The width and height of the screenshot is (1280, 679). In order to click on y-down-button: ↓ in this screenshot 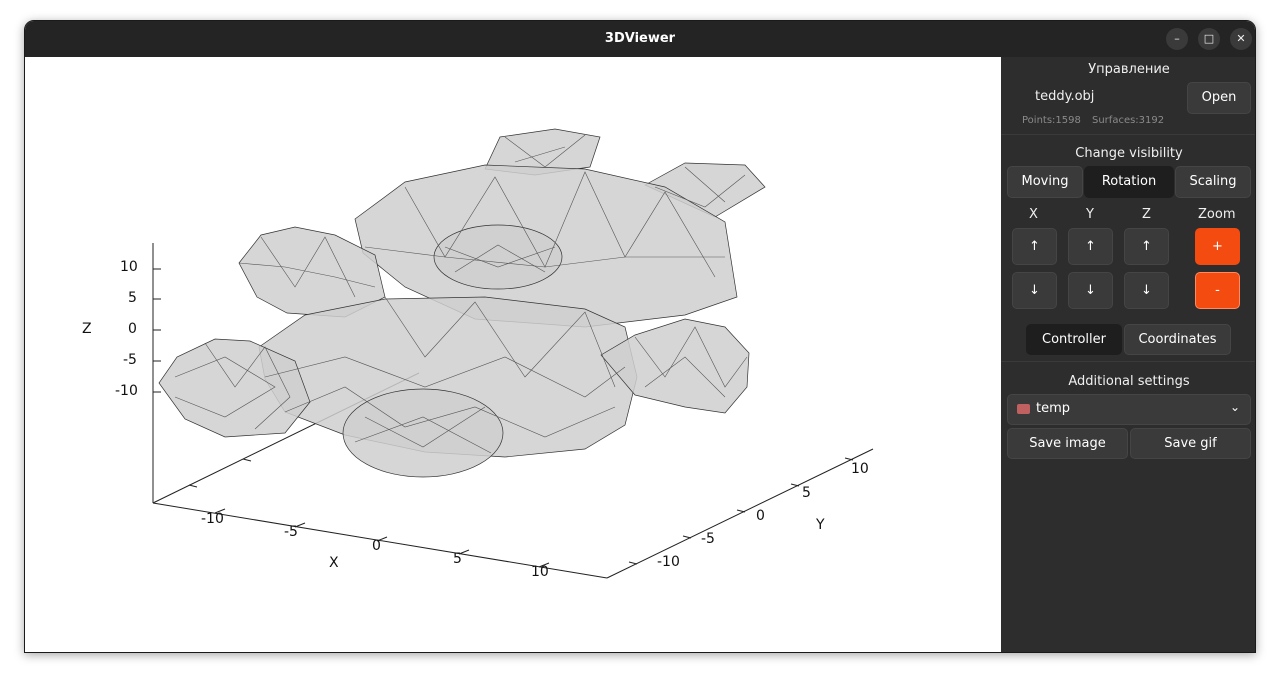, I will do `click(1090, 290)`.